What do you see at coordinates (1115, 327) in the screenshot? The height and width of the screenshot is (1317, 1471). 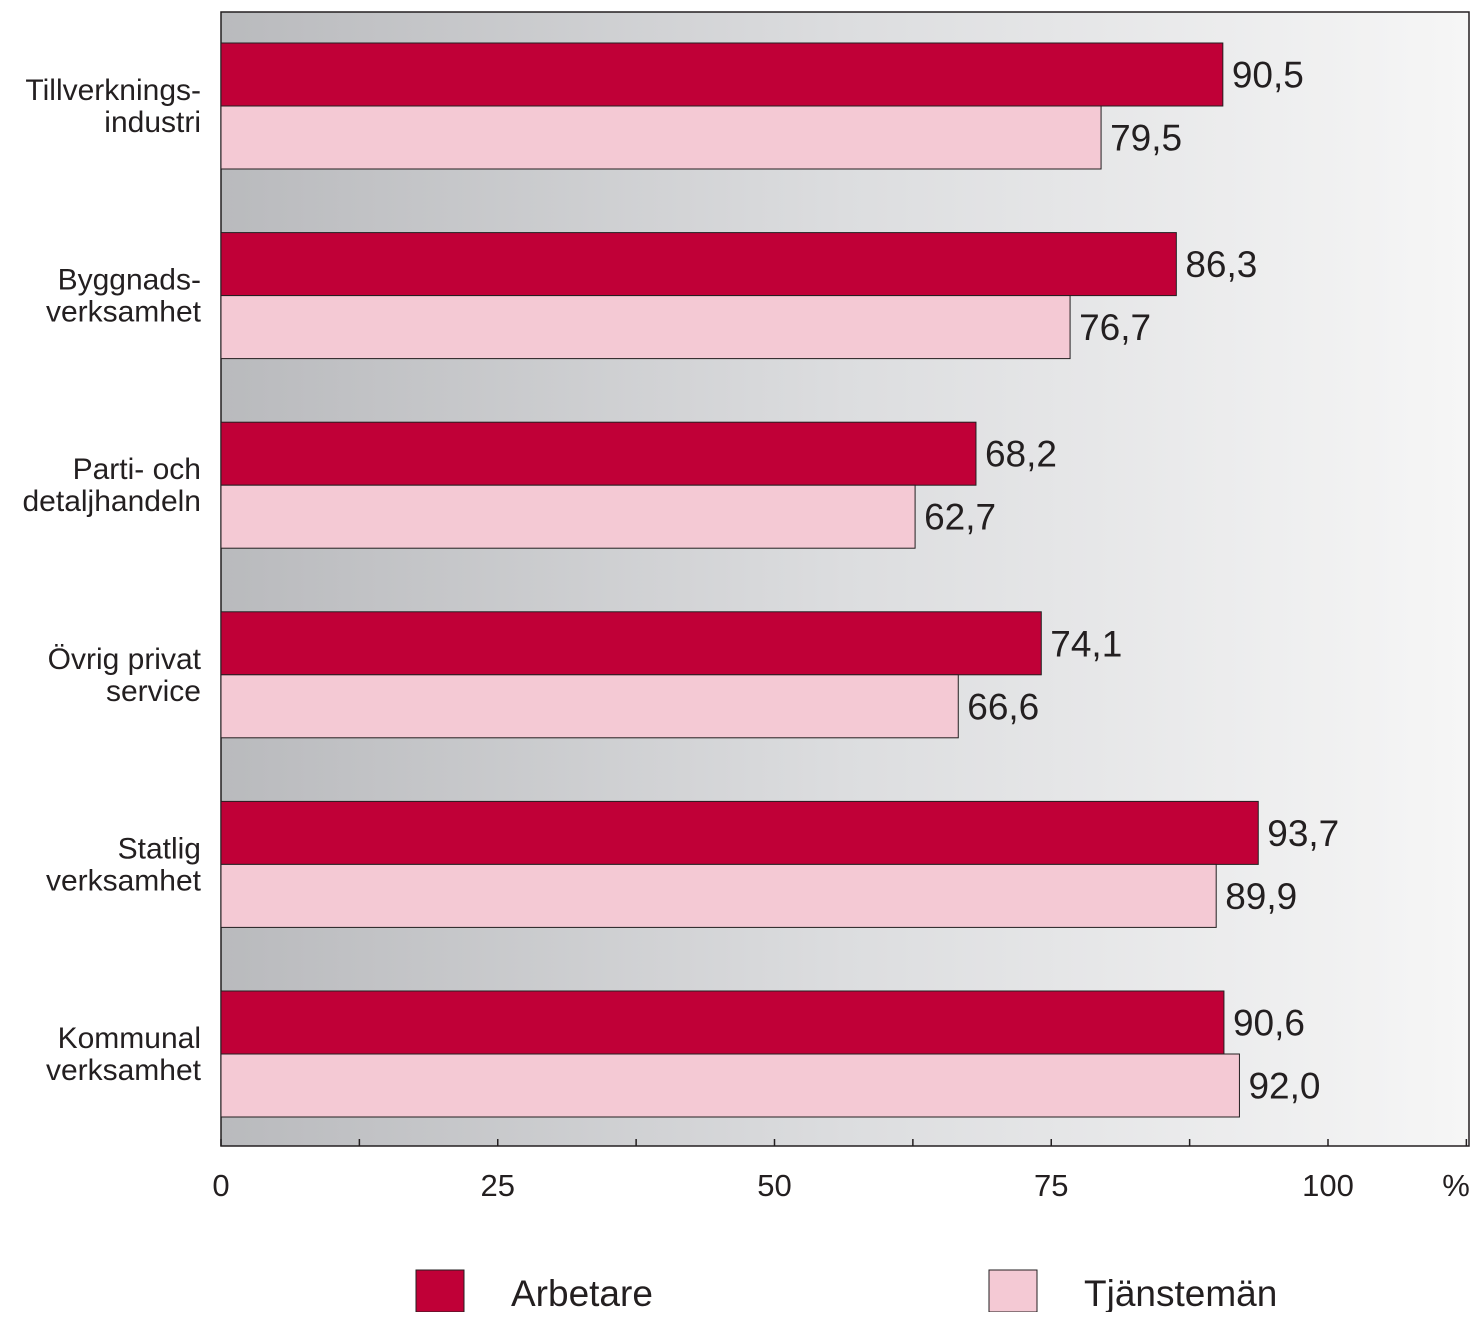 I see `value-label-tjansteman-2: 76,7` at bounding box center [1115, 327].